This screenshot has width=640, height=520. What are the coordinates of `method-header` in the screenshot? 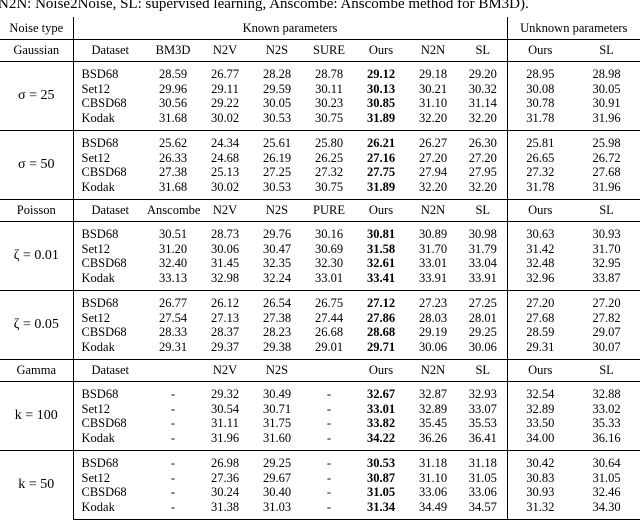 It's located at (173, 370).